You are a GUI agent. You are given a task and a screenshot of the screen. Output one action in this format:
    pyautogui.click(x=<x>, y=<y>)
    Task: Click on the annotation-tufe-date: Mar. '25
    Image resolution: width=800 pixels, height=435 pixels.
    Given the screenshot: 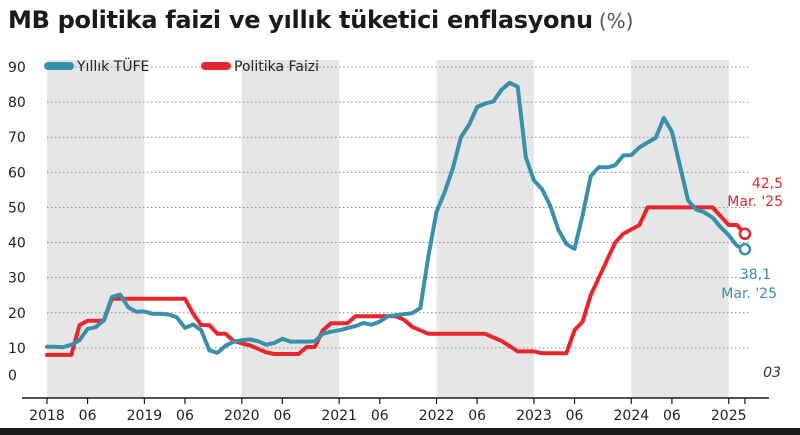 What is the action you would take?
    pyautogui.click(x=749, y=294)
    